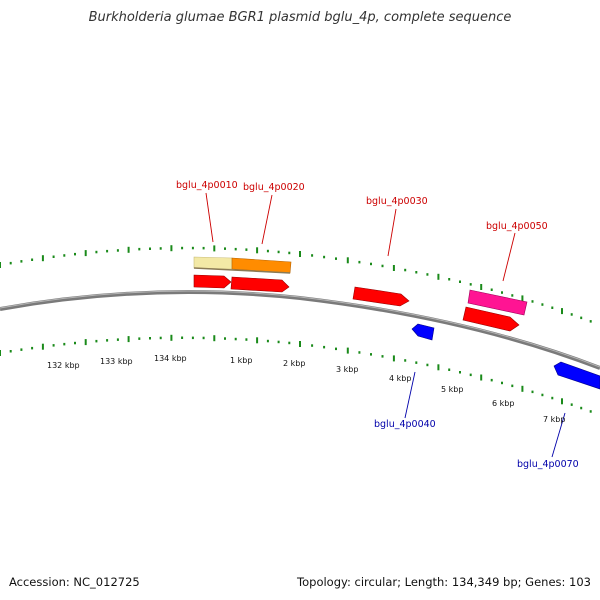  I want to click on gene-label-bglu_4p0050: bglu_4p0050, so click(517, 226).